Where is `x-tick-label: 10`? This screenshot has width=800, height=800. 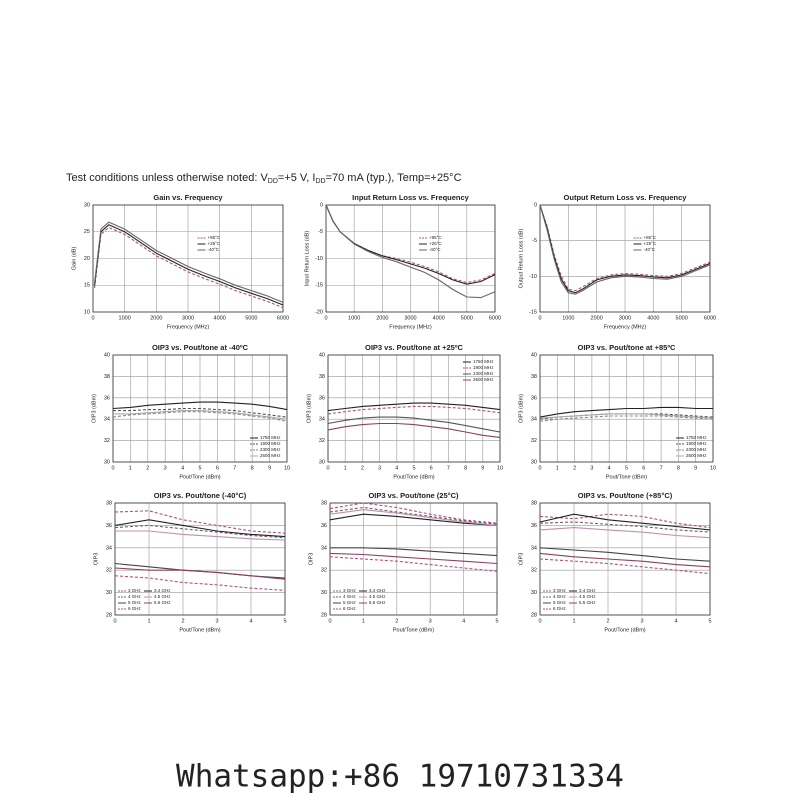 x-tick-label: 10 is located at coordinates (500, 468).